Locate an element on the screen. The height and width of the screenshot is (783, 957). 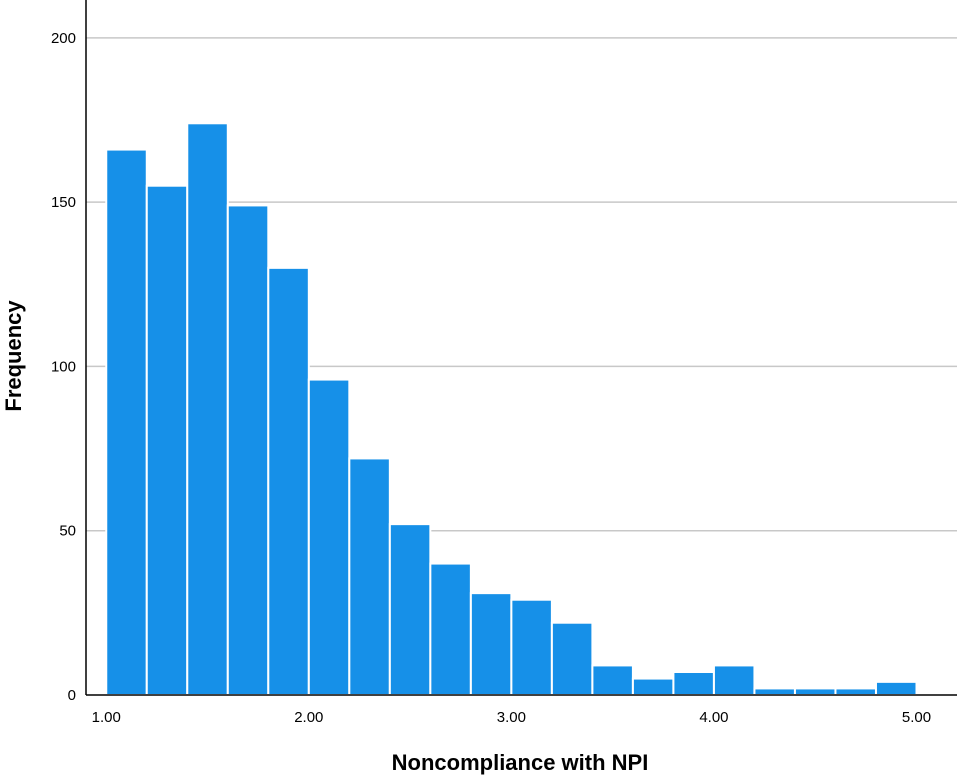
x-tick-label: 3.00 is located at coordinates (511, 717).